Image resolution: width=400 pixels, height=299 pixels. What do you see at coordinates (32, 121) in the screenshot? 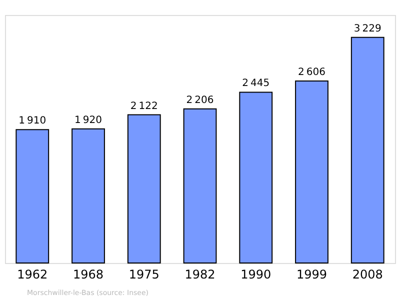
I see `data-label: 1 910` at bounding box center [32, 121].